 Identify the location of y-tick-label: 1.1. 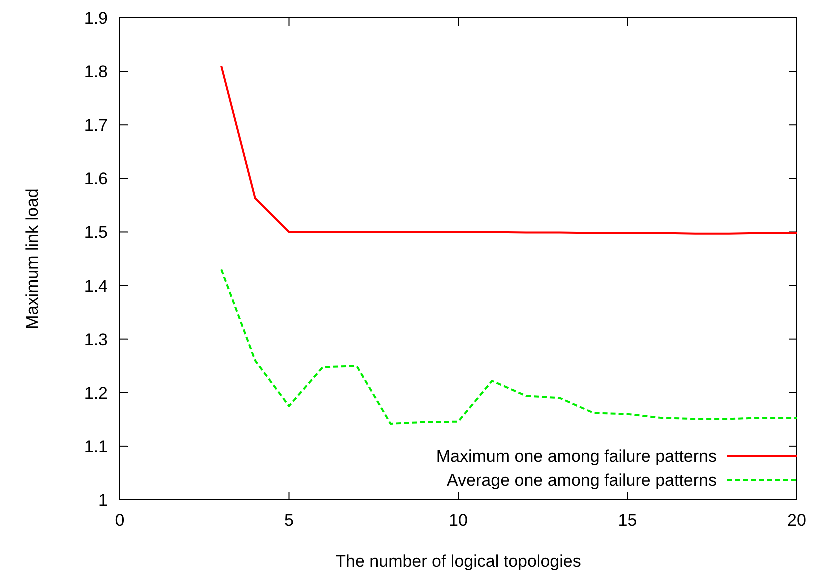
(96, 446).